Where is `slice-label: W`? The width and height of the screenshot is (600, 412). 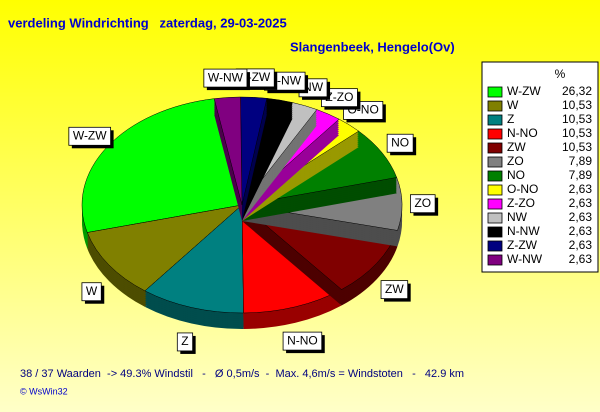 slice-label: W is located at coordinates (93, 293).